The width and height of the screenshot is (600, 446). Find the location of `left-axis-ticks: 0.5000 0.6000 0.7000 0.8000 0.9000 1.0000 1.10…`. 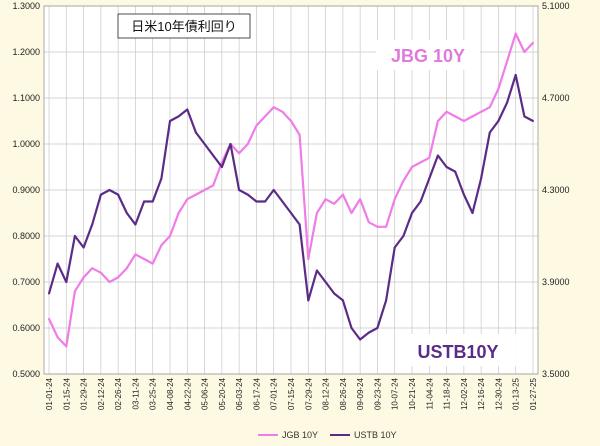

left-axis-ticks: 0.5000 0.6000 0.7000 0.8000 0.9000 1.0000 1.10… is located at coordinates (26, 190).